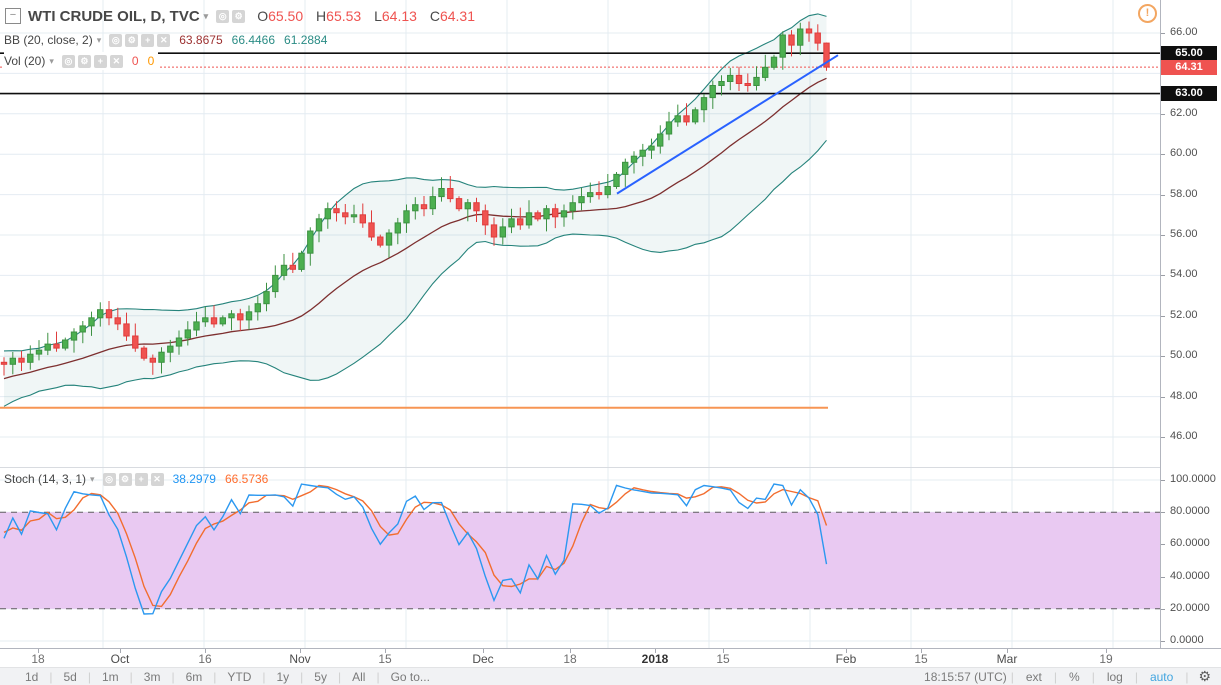  Describe the element at coordinates (1114, 676) in the screenshot. I see `log-scale-toggle: log` at that location.